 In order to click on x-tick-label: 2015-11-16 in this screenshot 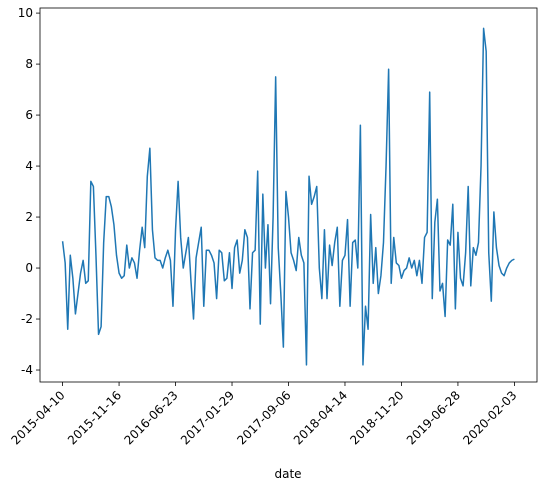, I will do `click(94, 417)`.